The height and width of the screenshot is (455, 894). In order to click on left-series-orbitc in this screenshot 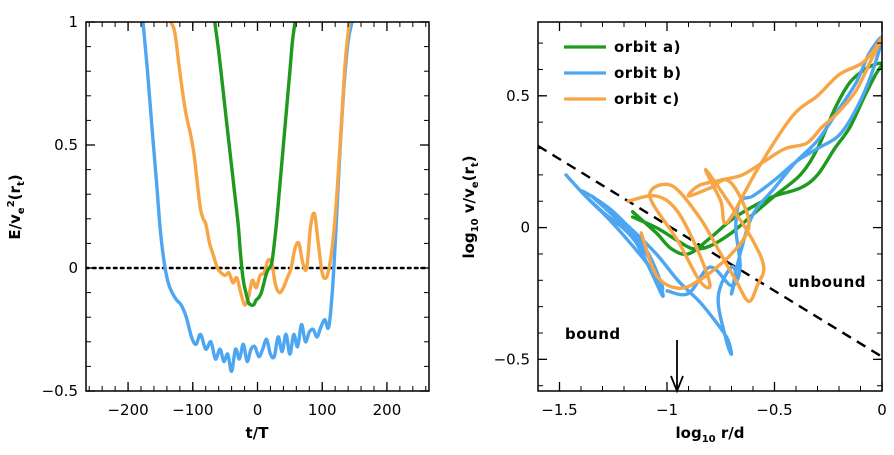, I will do `click(260, 164)`.